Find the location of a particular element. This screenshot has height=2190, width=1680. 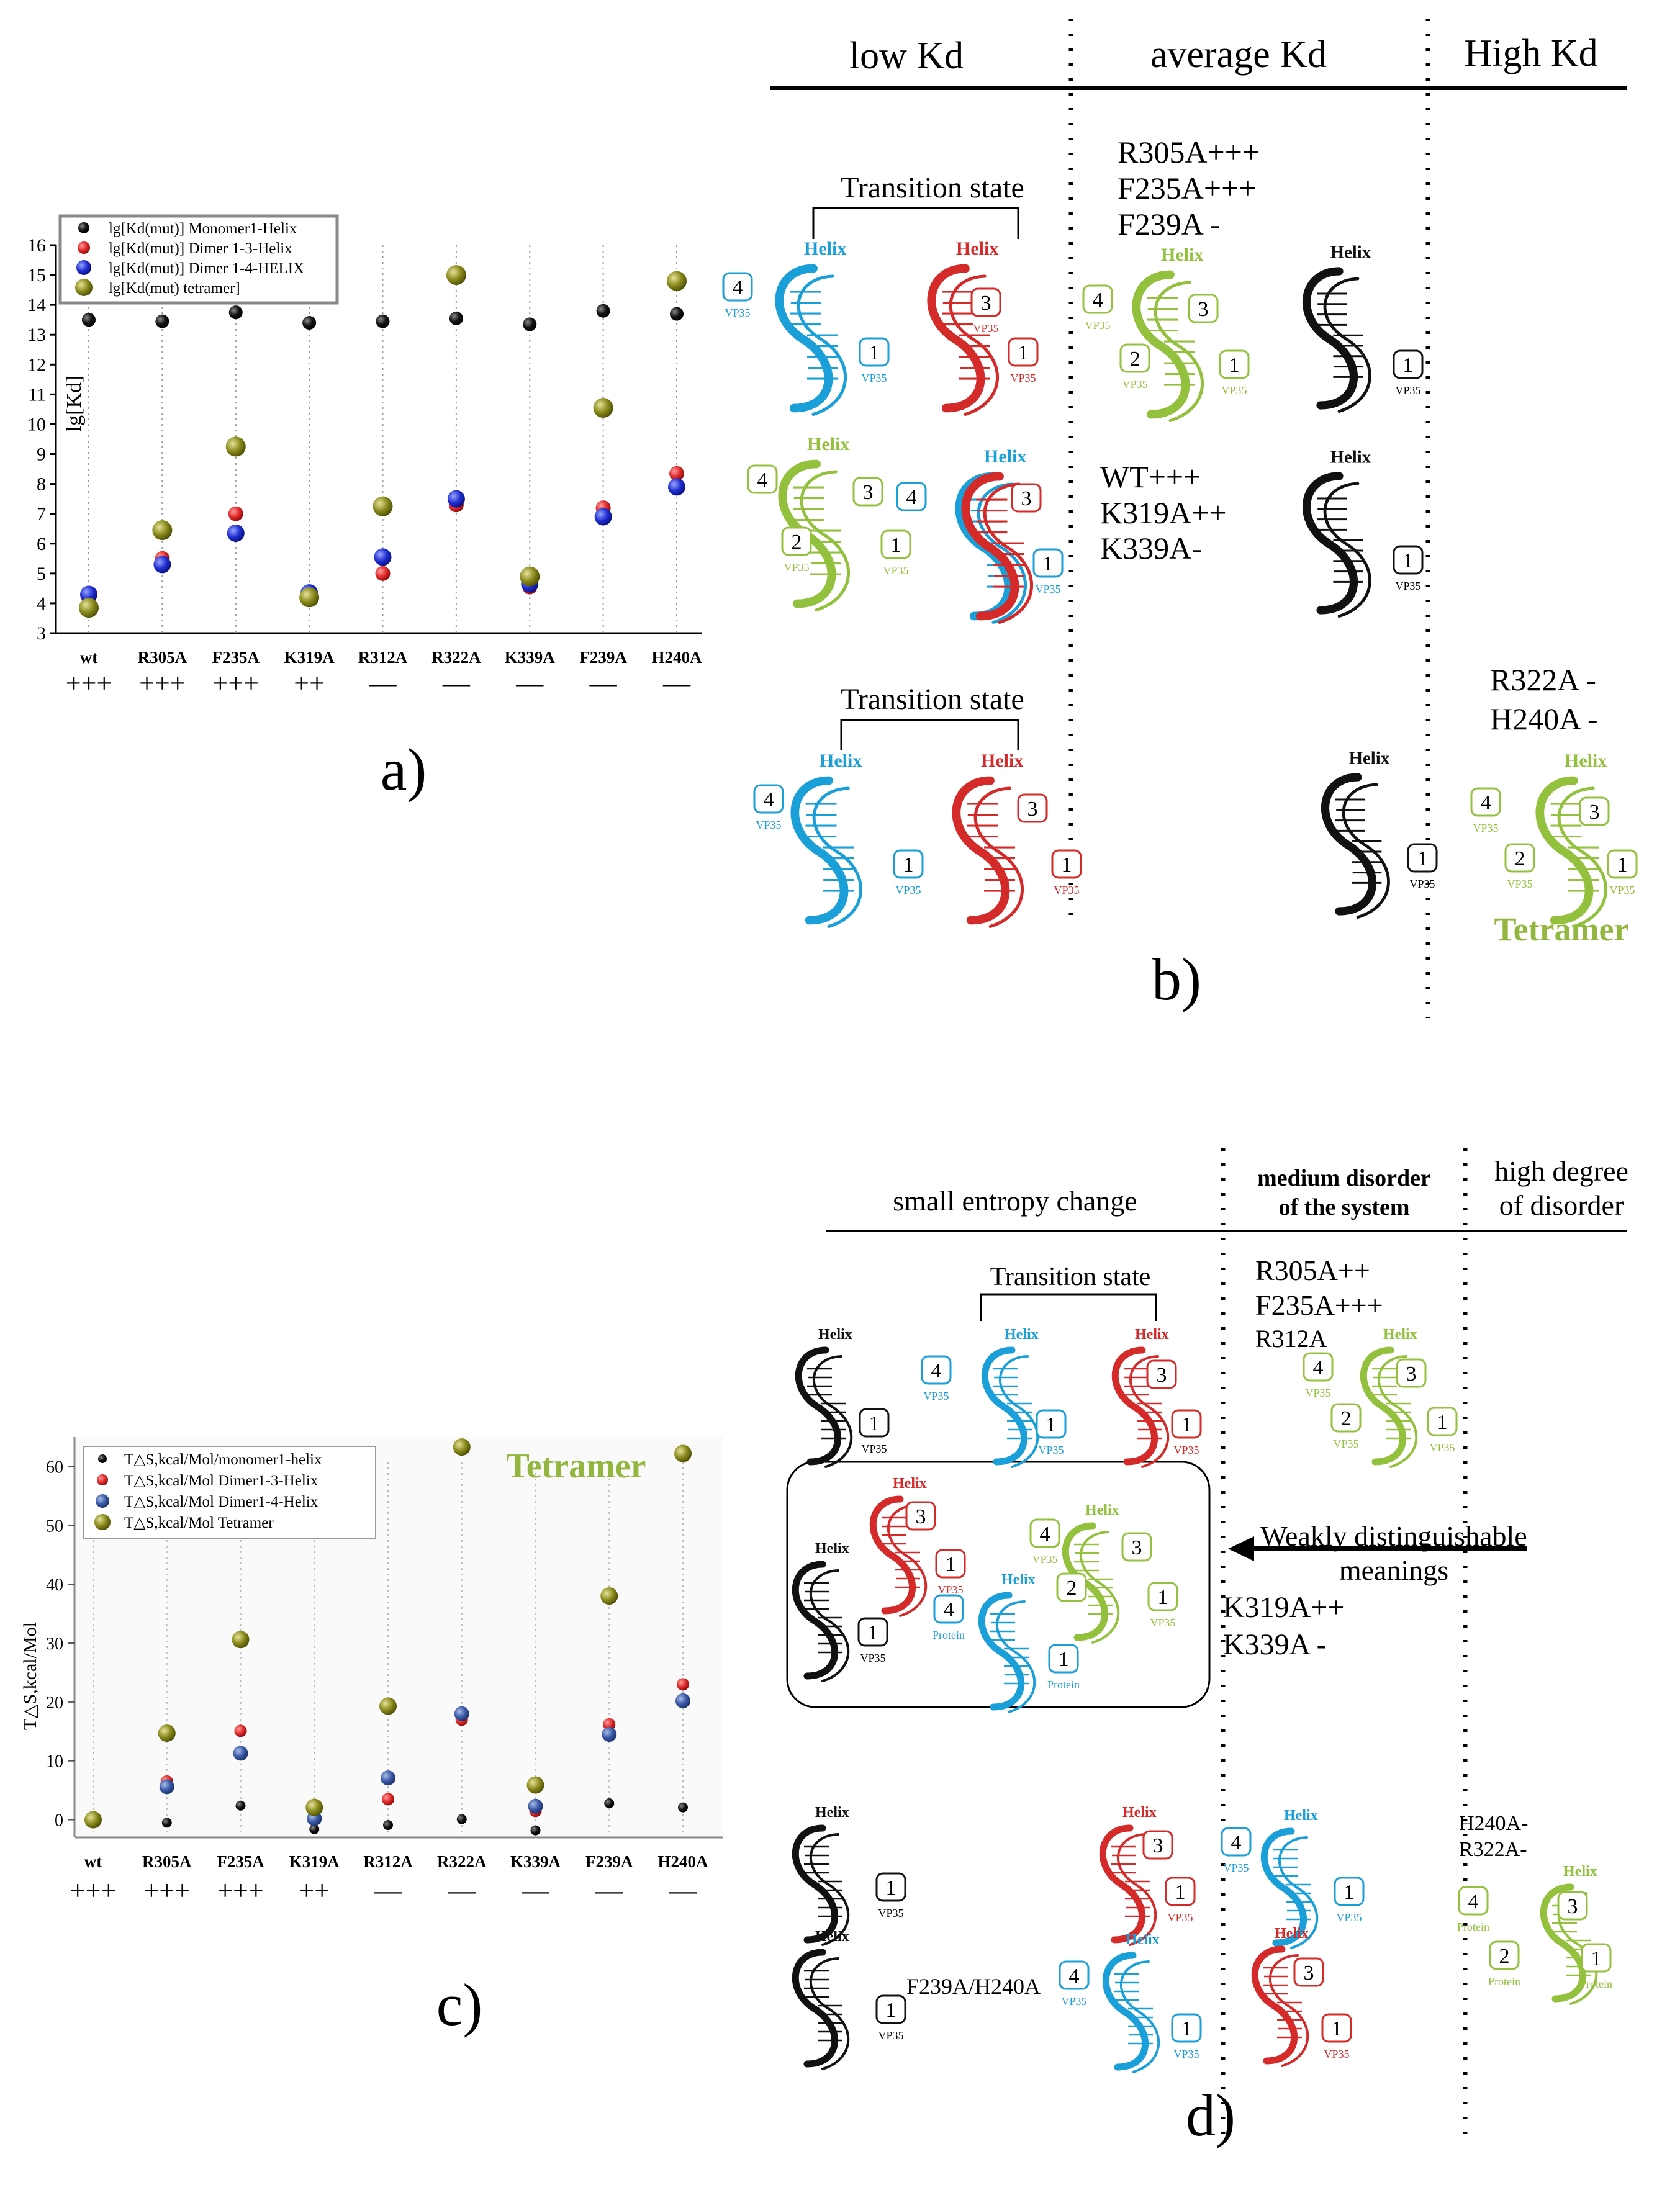

weakly-arrow-head is located at coordinates (1241, 1548).